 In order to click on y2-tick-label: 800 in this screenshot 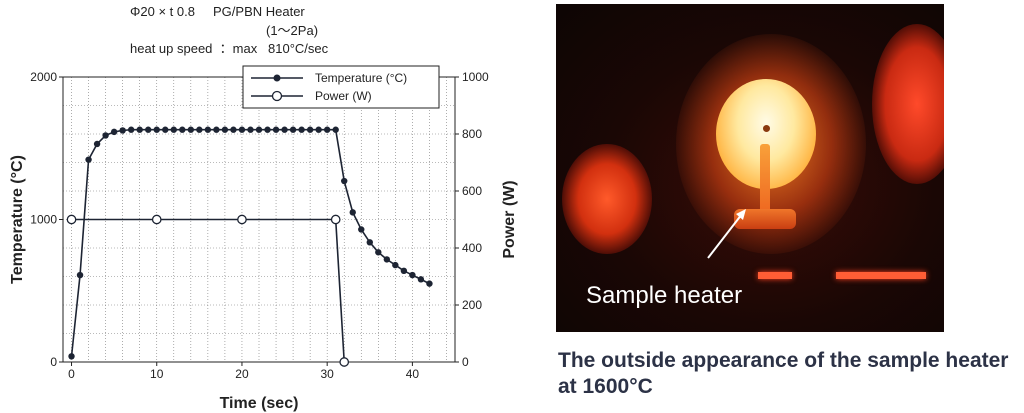, I will do `click(472, 134)`.